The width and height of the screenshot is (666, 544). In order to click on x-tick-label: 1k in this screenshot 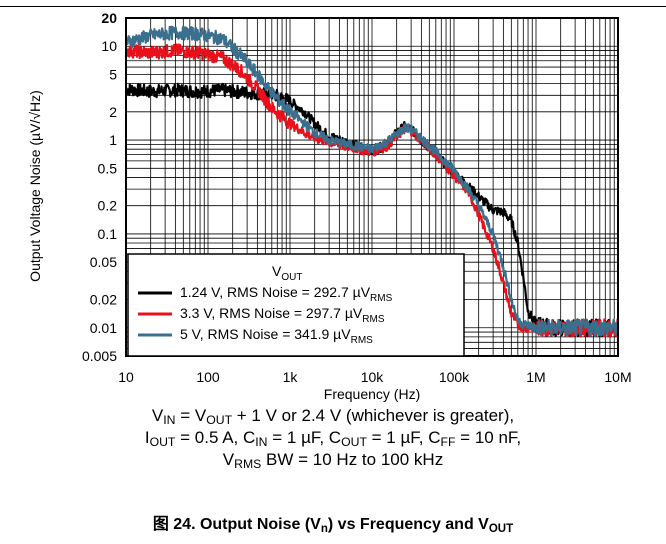, I will do `click(291, 377)`.